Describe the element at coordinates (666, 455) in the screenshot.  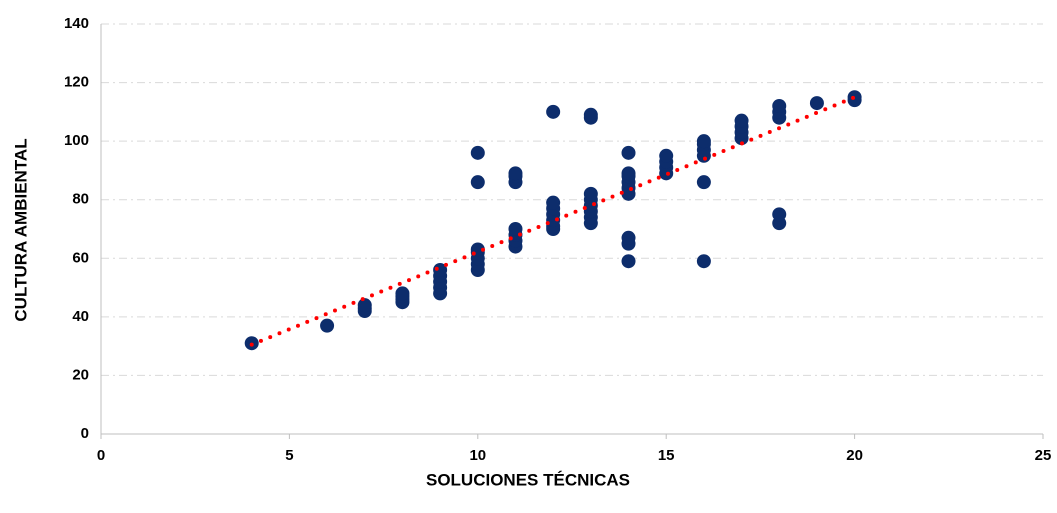
I see `x-tick-label: 15` at that location.